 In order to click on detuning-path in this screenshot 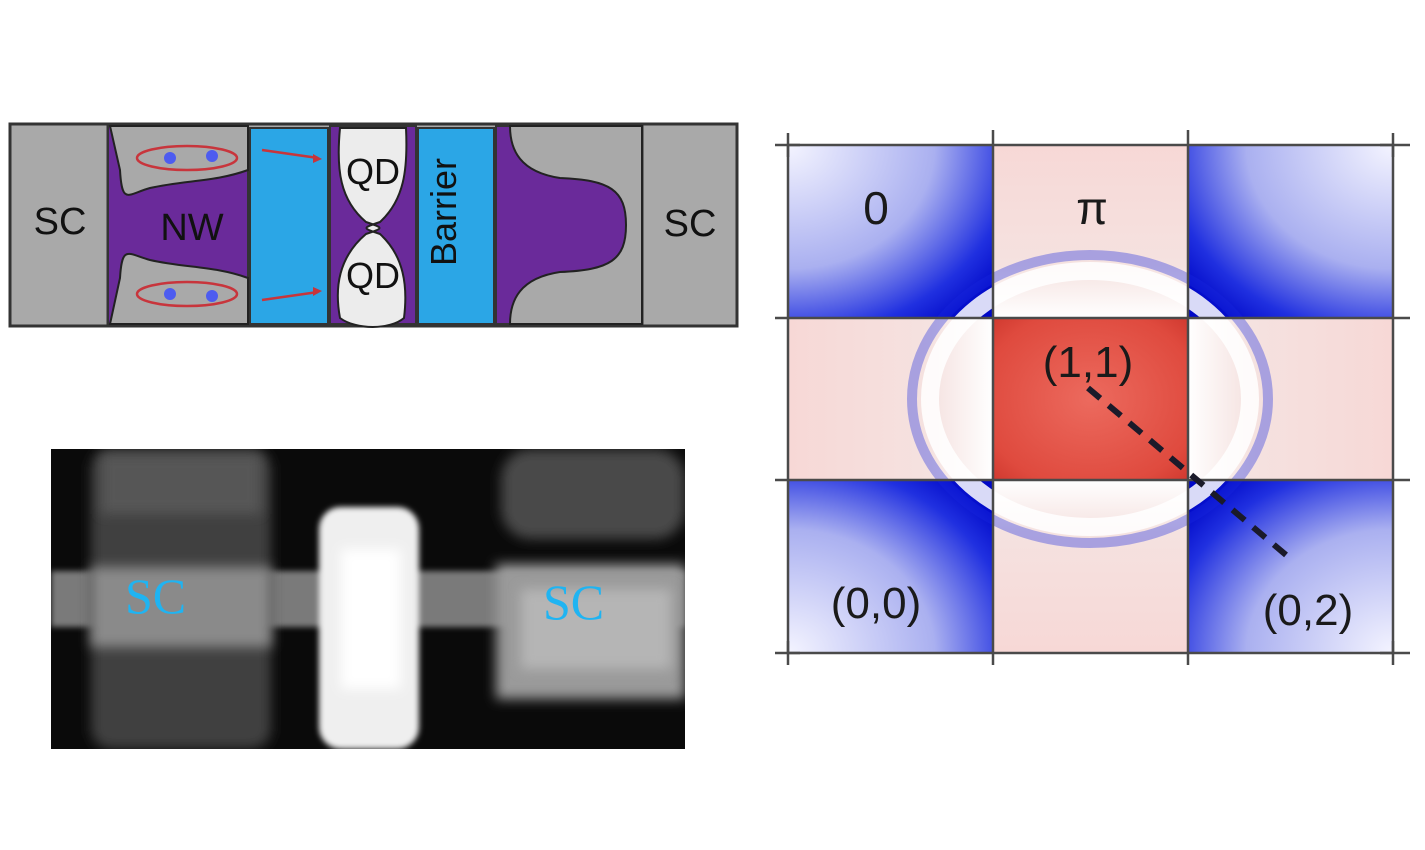, I will do `click(1190, 474)`.